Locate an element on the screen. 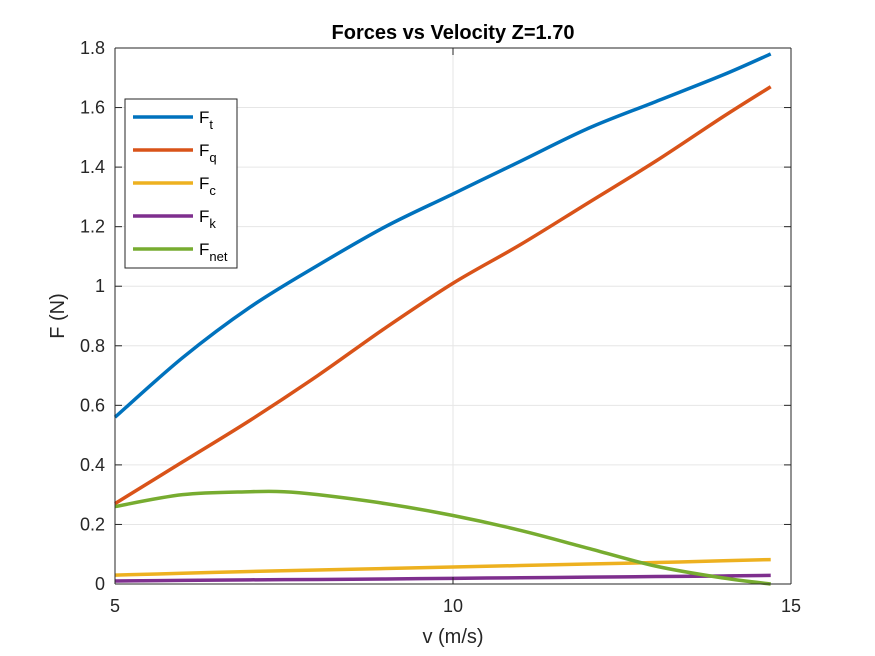 Image resolution: width=875 pixels, height=656 pixels. legend-label: Fk is located at coordinates (207, 219).